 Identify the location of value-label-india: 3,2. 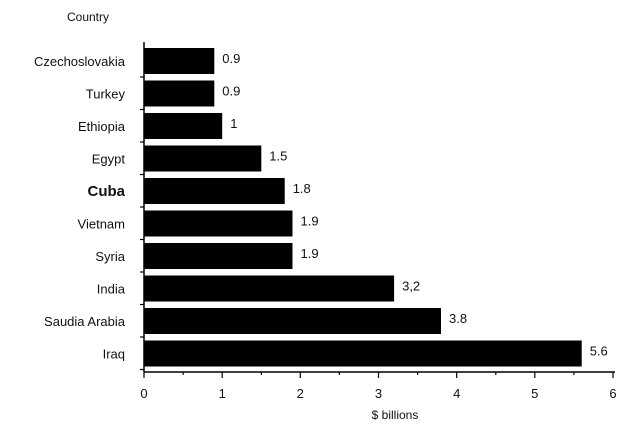
(411, 286).